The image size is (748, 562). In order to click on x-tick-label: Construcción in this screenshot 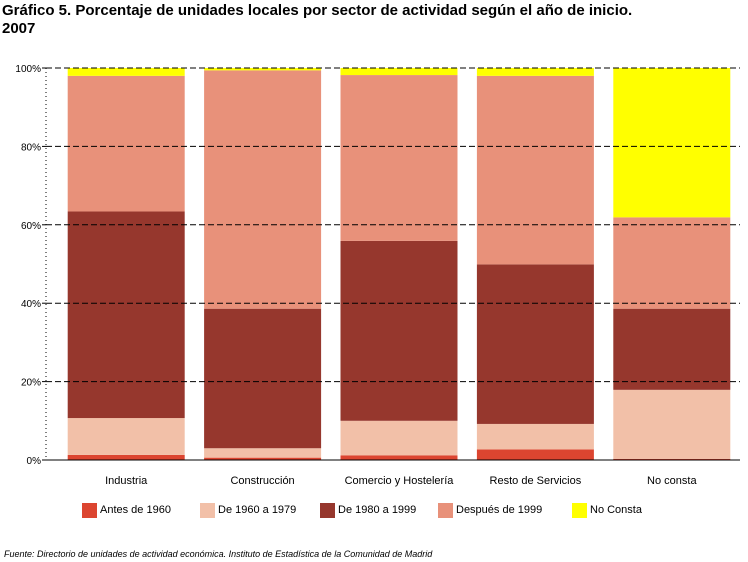, I will do `click(262, 481)`.